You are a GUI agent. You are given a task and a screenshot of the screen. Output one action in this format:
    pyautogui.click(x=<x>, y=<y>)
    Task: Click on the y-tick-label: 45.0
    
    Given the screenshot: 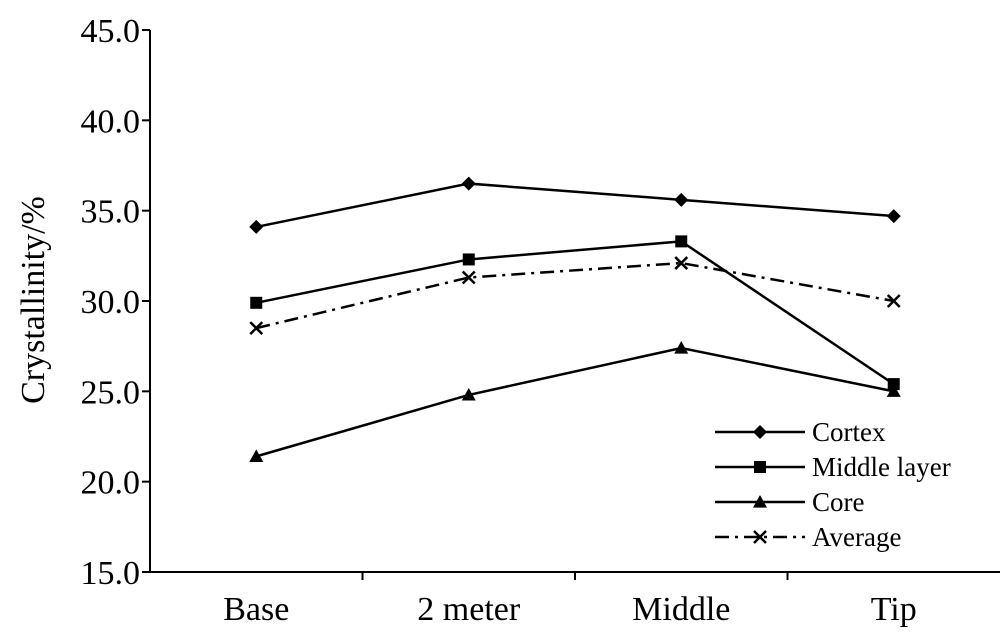 What is the action you would take?
    pyautogui.click(x=111, y=31)
    